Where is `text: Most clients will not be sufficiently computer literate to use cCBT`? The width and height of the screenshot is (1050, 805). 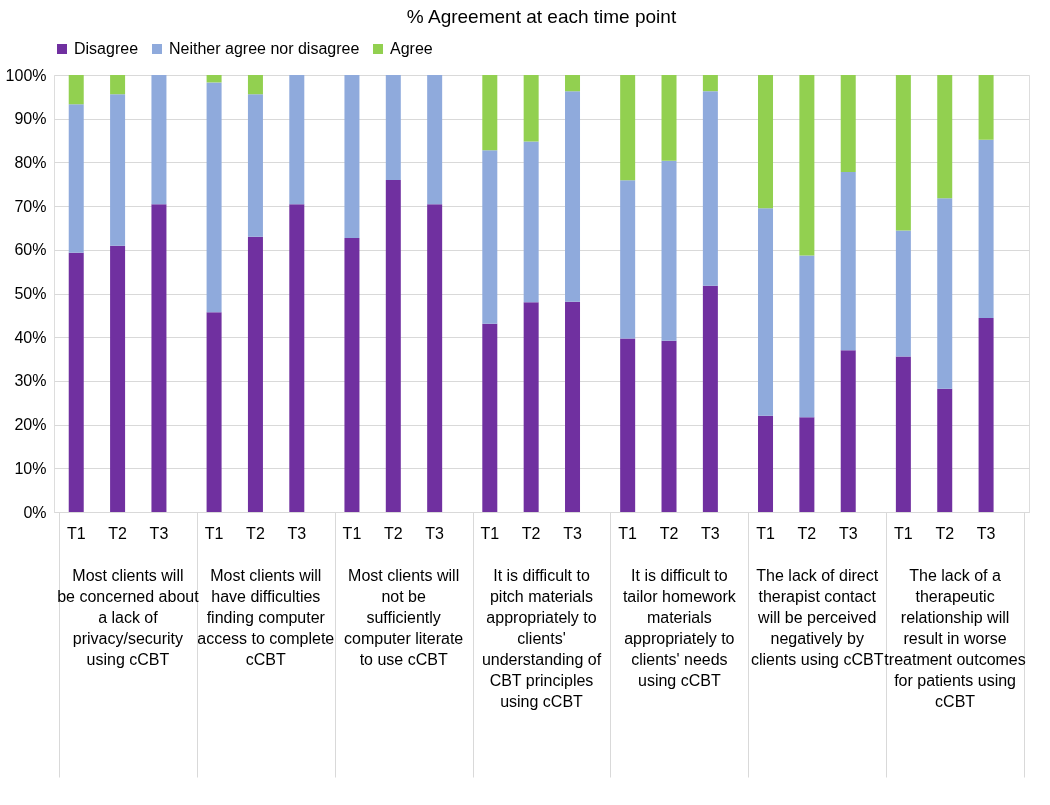
text: Most clients will not be sufficiently computer literate to use cCBT is located at coordinates (404, 617).